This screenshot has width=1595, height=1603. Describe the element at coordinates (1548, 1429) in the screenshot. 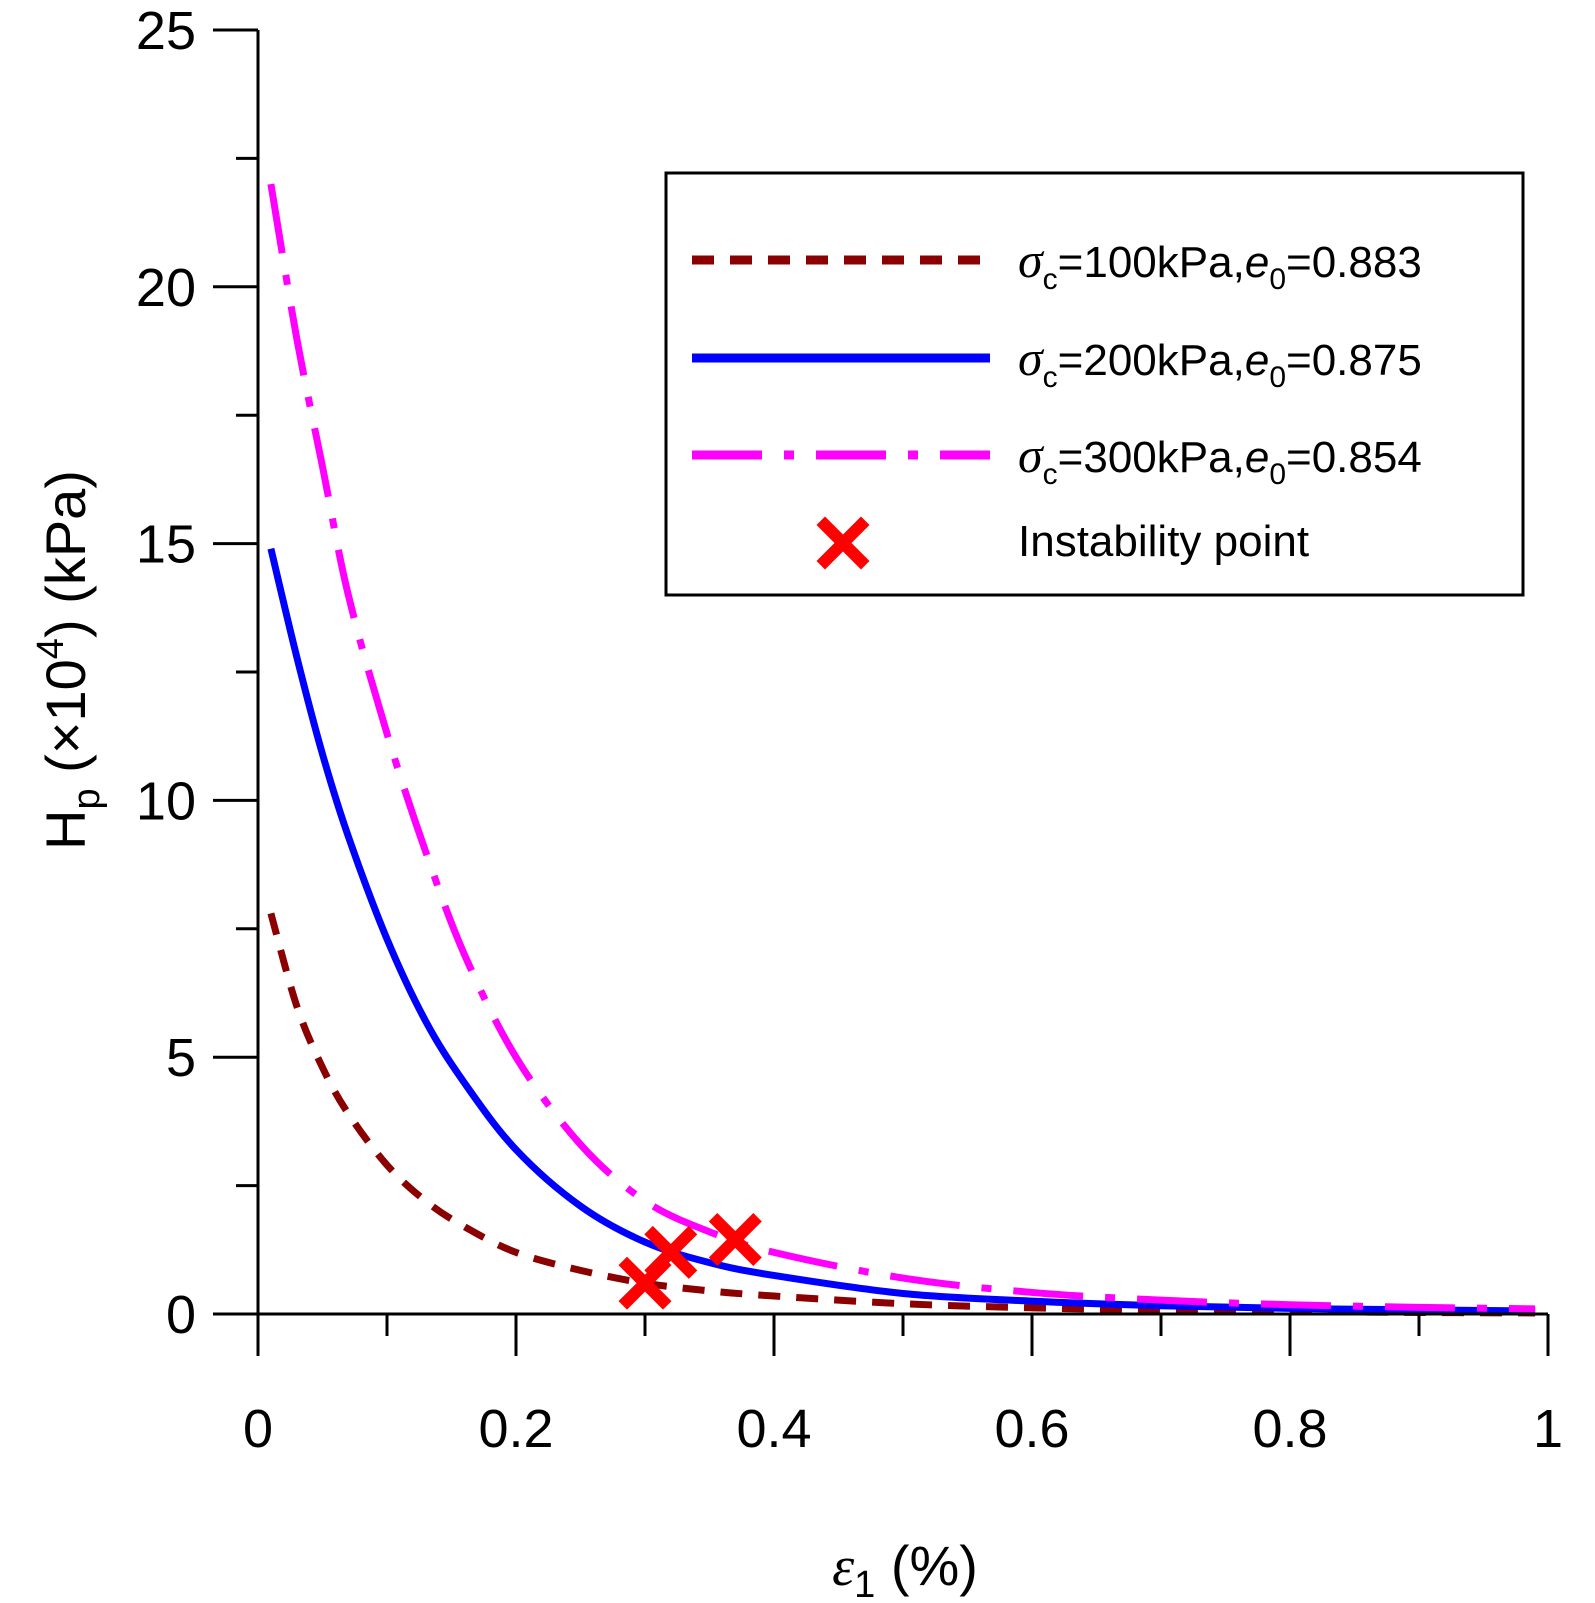

I see `x-tick-label: 1` at that location.